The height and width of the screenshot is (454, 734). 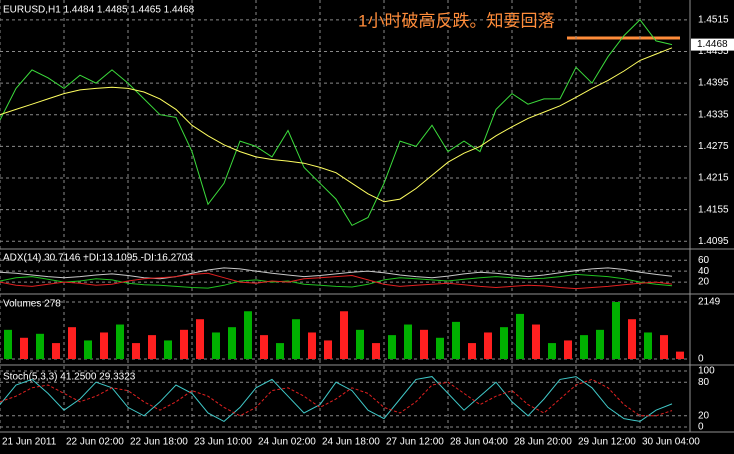 I want to click on x-tick-label: 28 Jun 04:00, so click(x=479, y=442).